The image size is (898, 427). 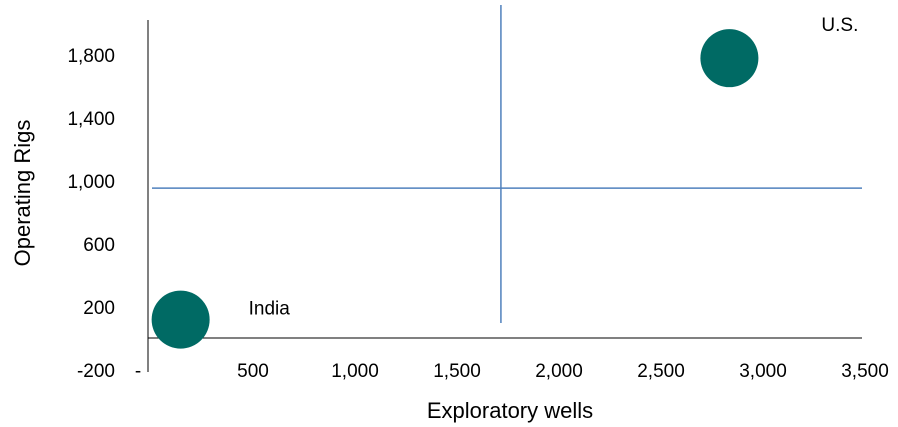 I want to click on point-label: U.S., so click(x=839, y=25).